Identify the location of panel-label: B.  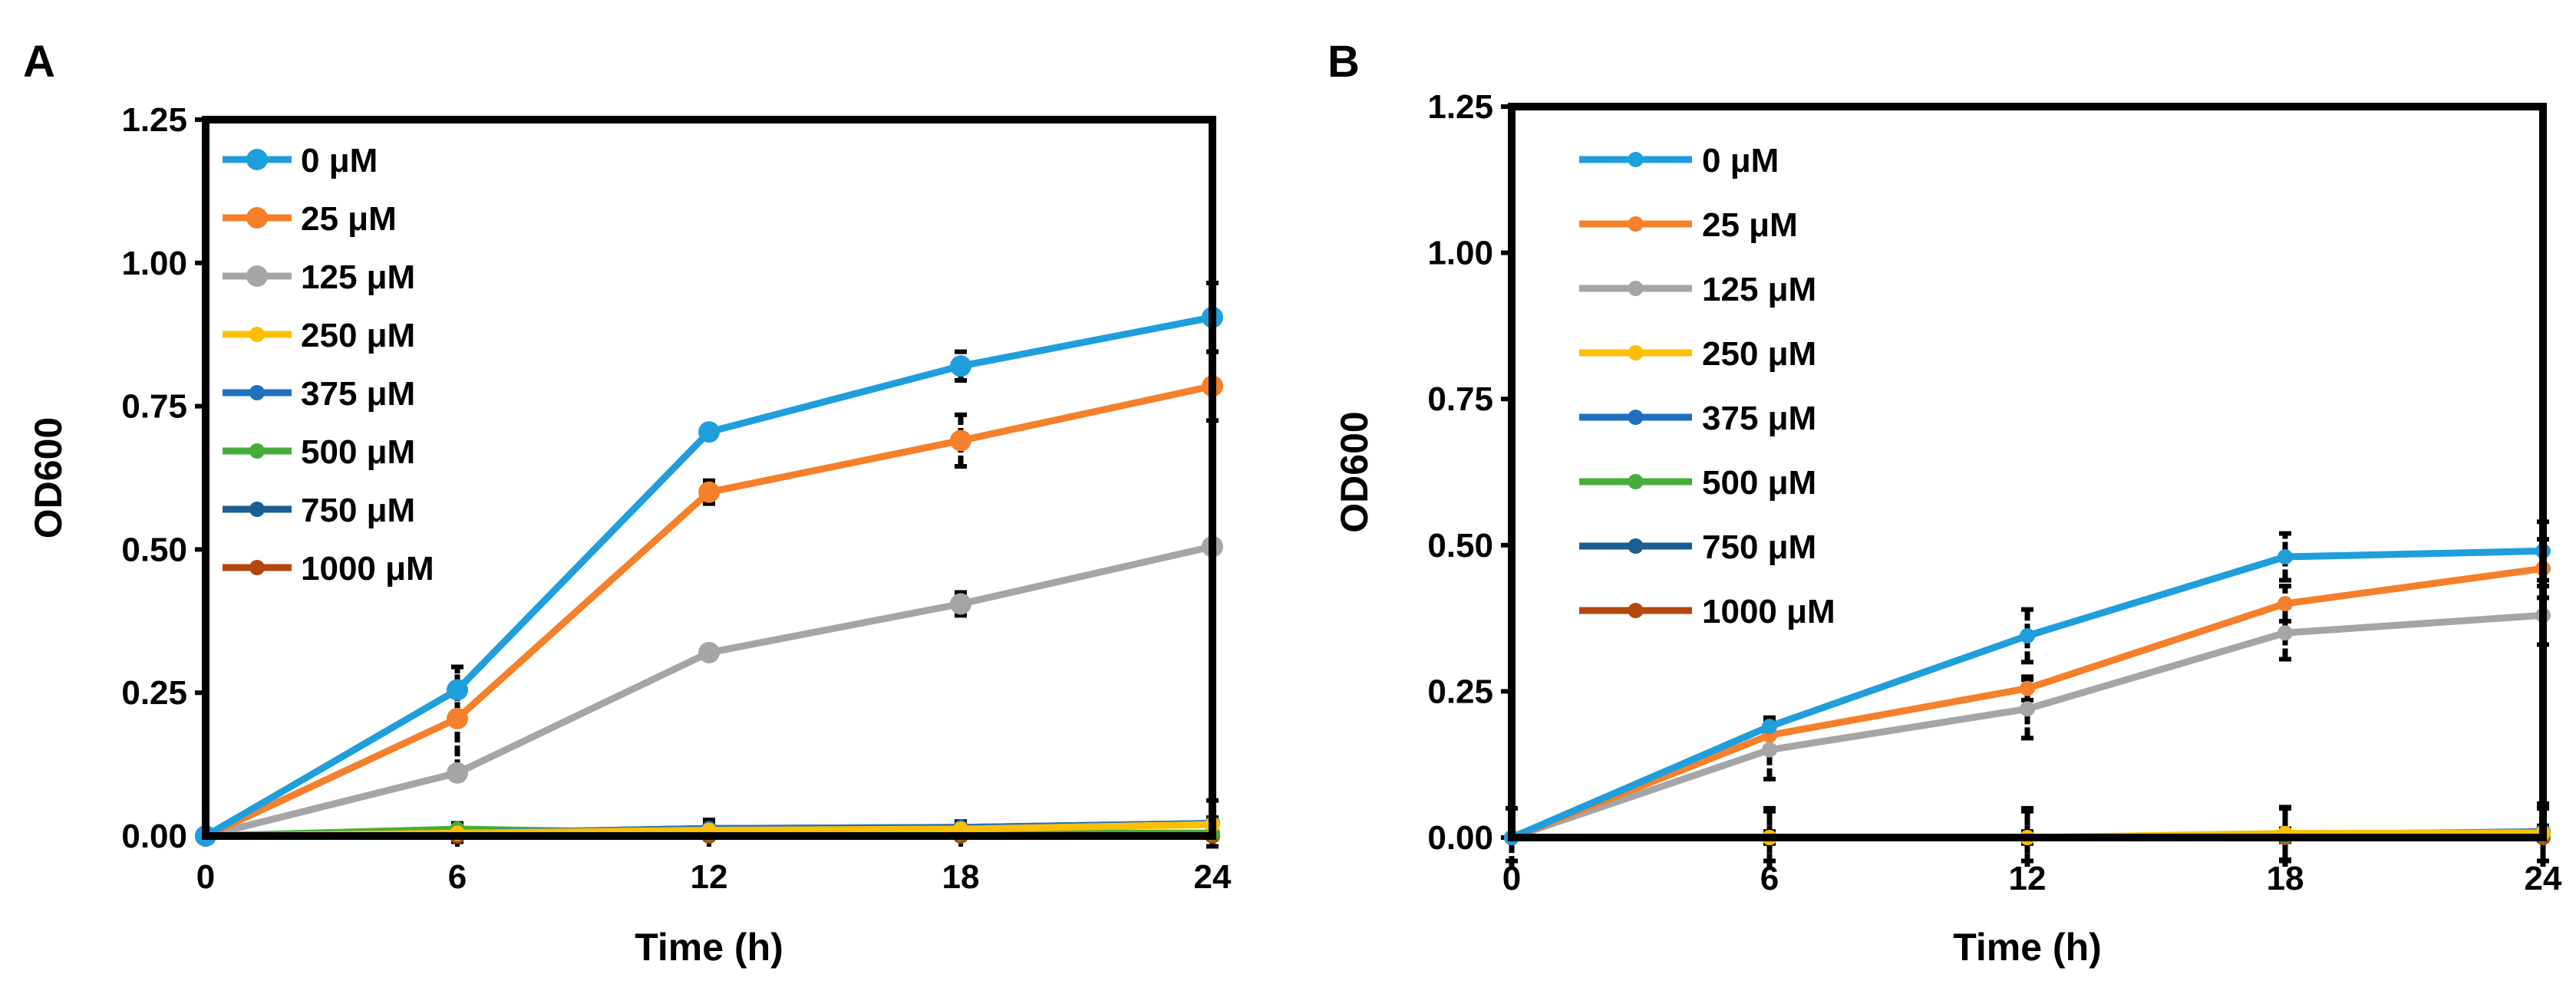
(1344, 62).